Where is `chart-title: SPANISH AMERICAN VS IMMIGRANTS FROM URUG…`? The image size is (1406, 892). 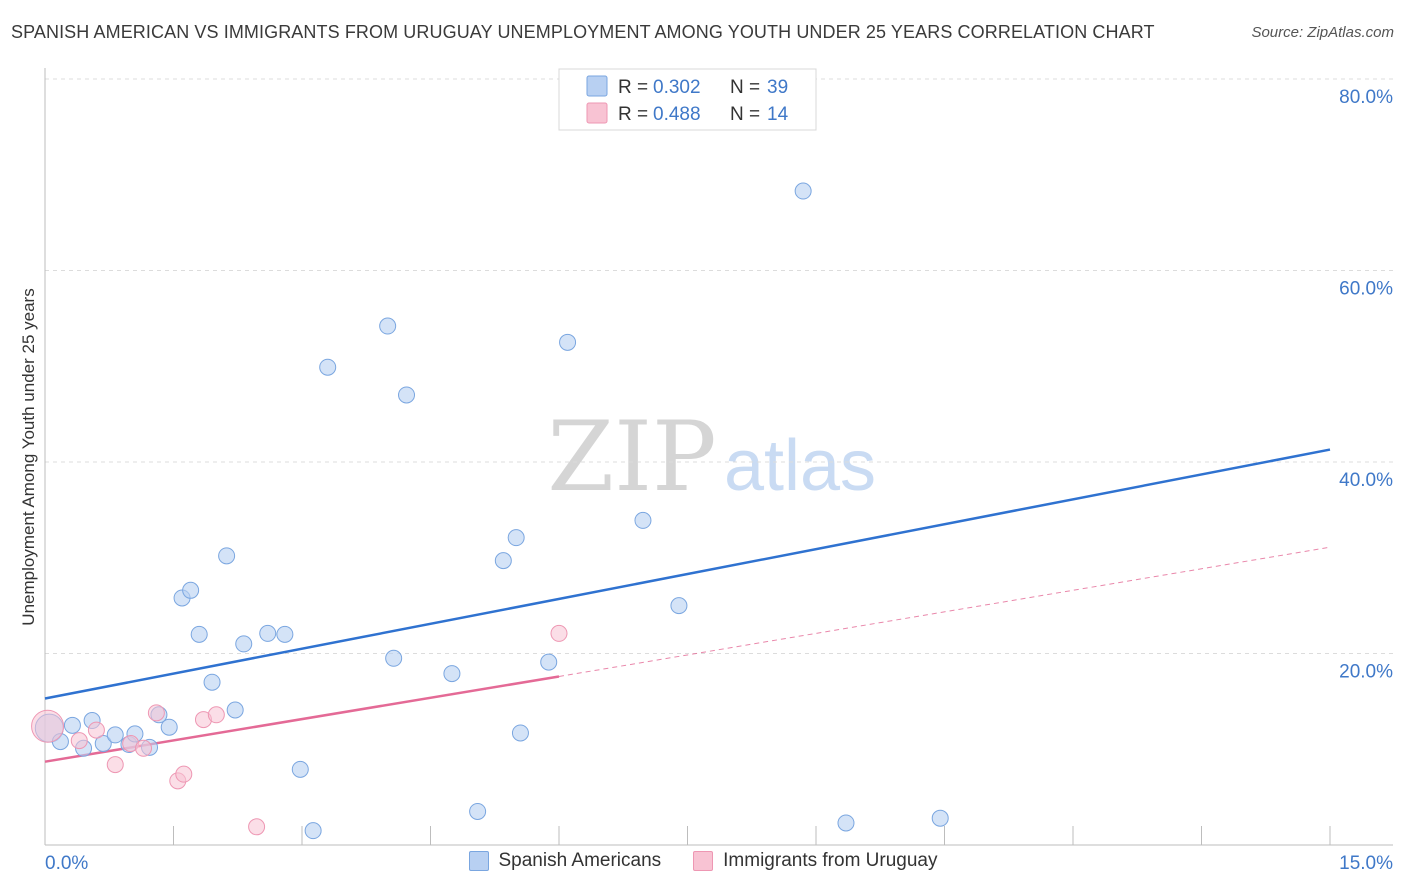 chart-title: SPANISH AMERICAN VS IMMIGRANTS FROM URUG… is located at coordinates (583, 32).